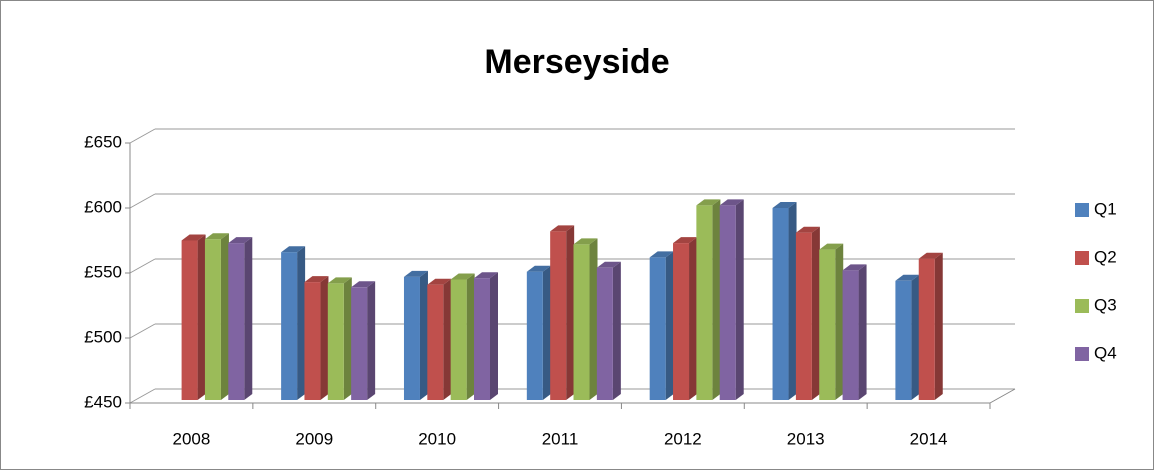 This screenshot has height=470, width=1154. What do you see at coordinates (103, 141) in the screenshot?
I see `y-tick-label: £650` at bounding box center [103, 141].